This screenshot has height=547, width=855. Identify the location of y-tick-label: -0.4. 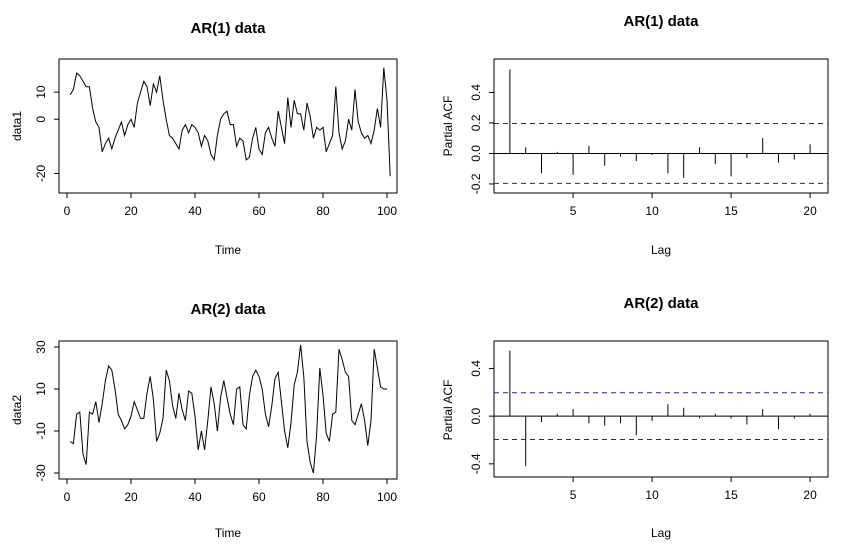
(476, 463).